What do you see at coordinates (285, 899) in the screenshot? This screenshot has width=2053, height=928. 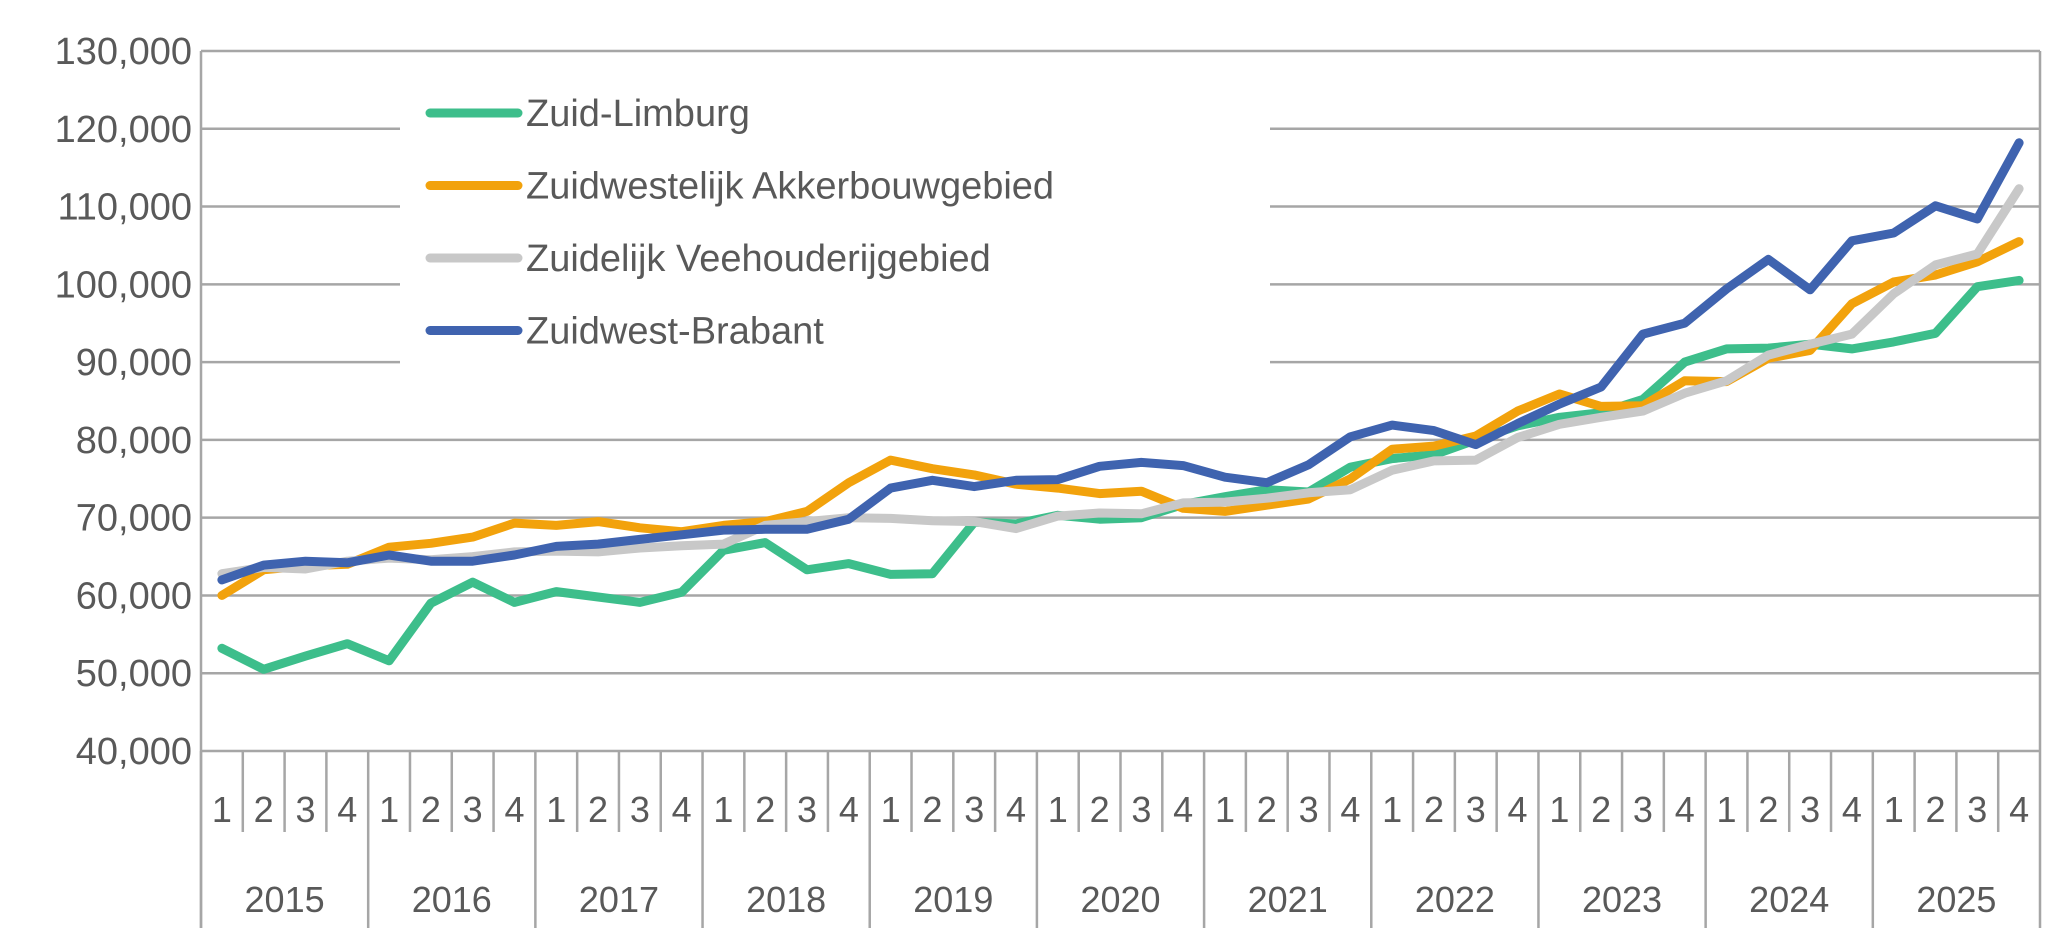 I see `year-label: 2015` at bounding box center [285, 899].